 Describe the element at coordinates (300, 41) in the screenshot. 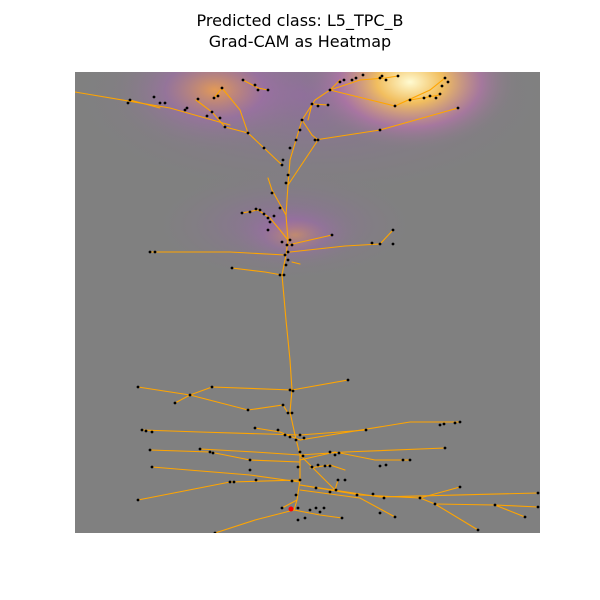

I see `title-line-2: Grad-CAM as Heatmap` at that location.